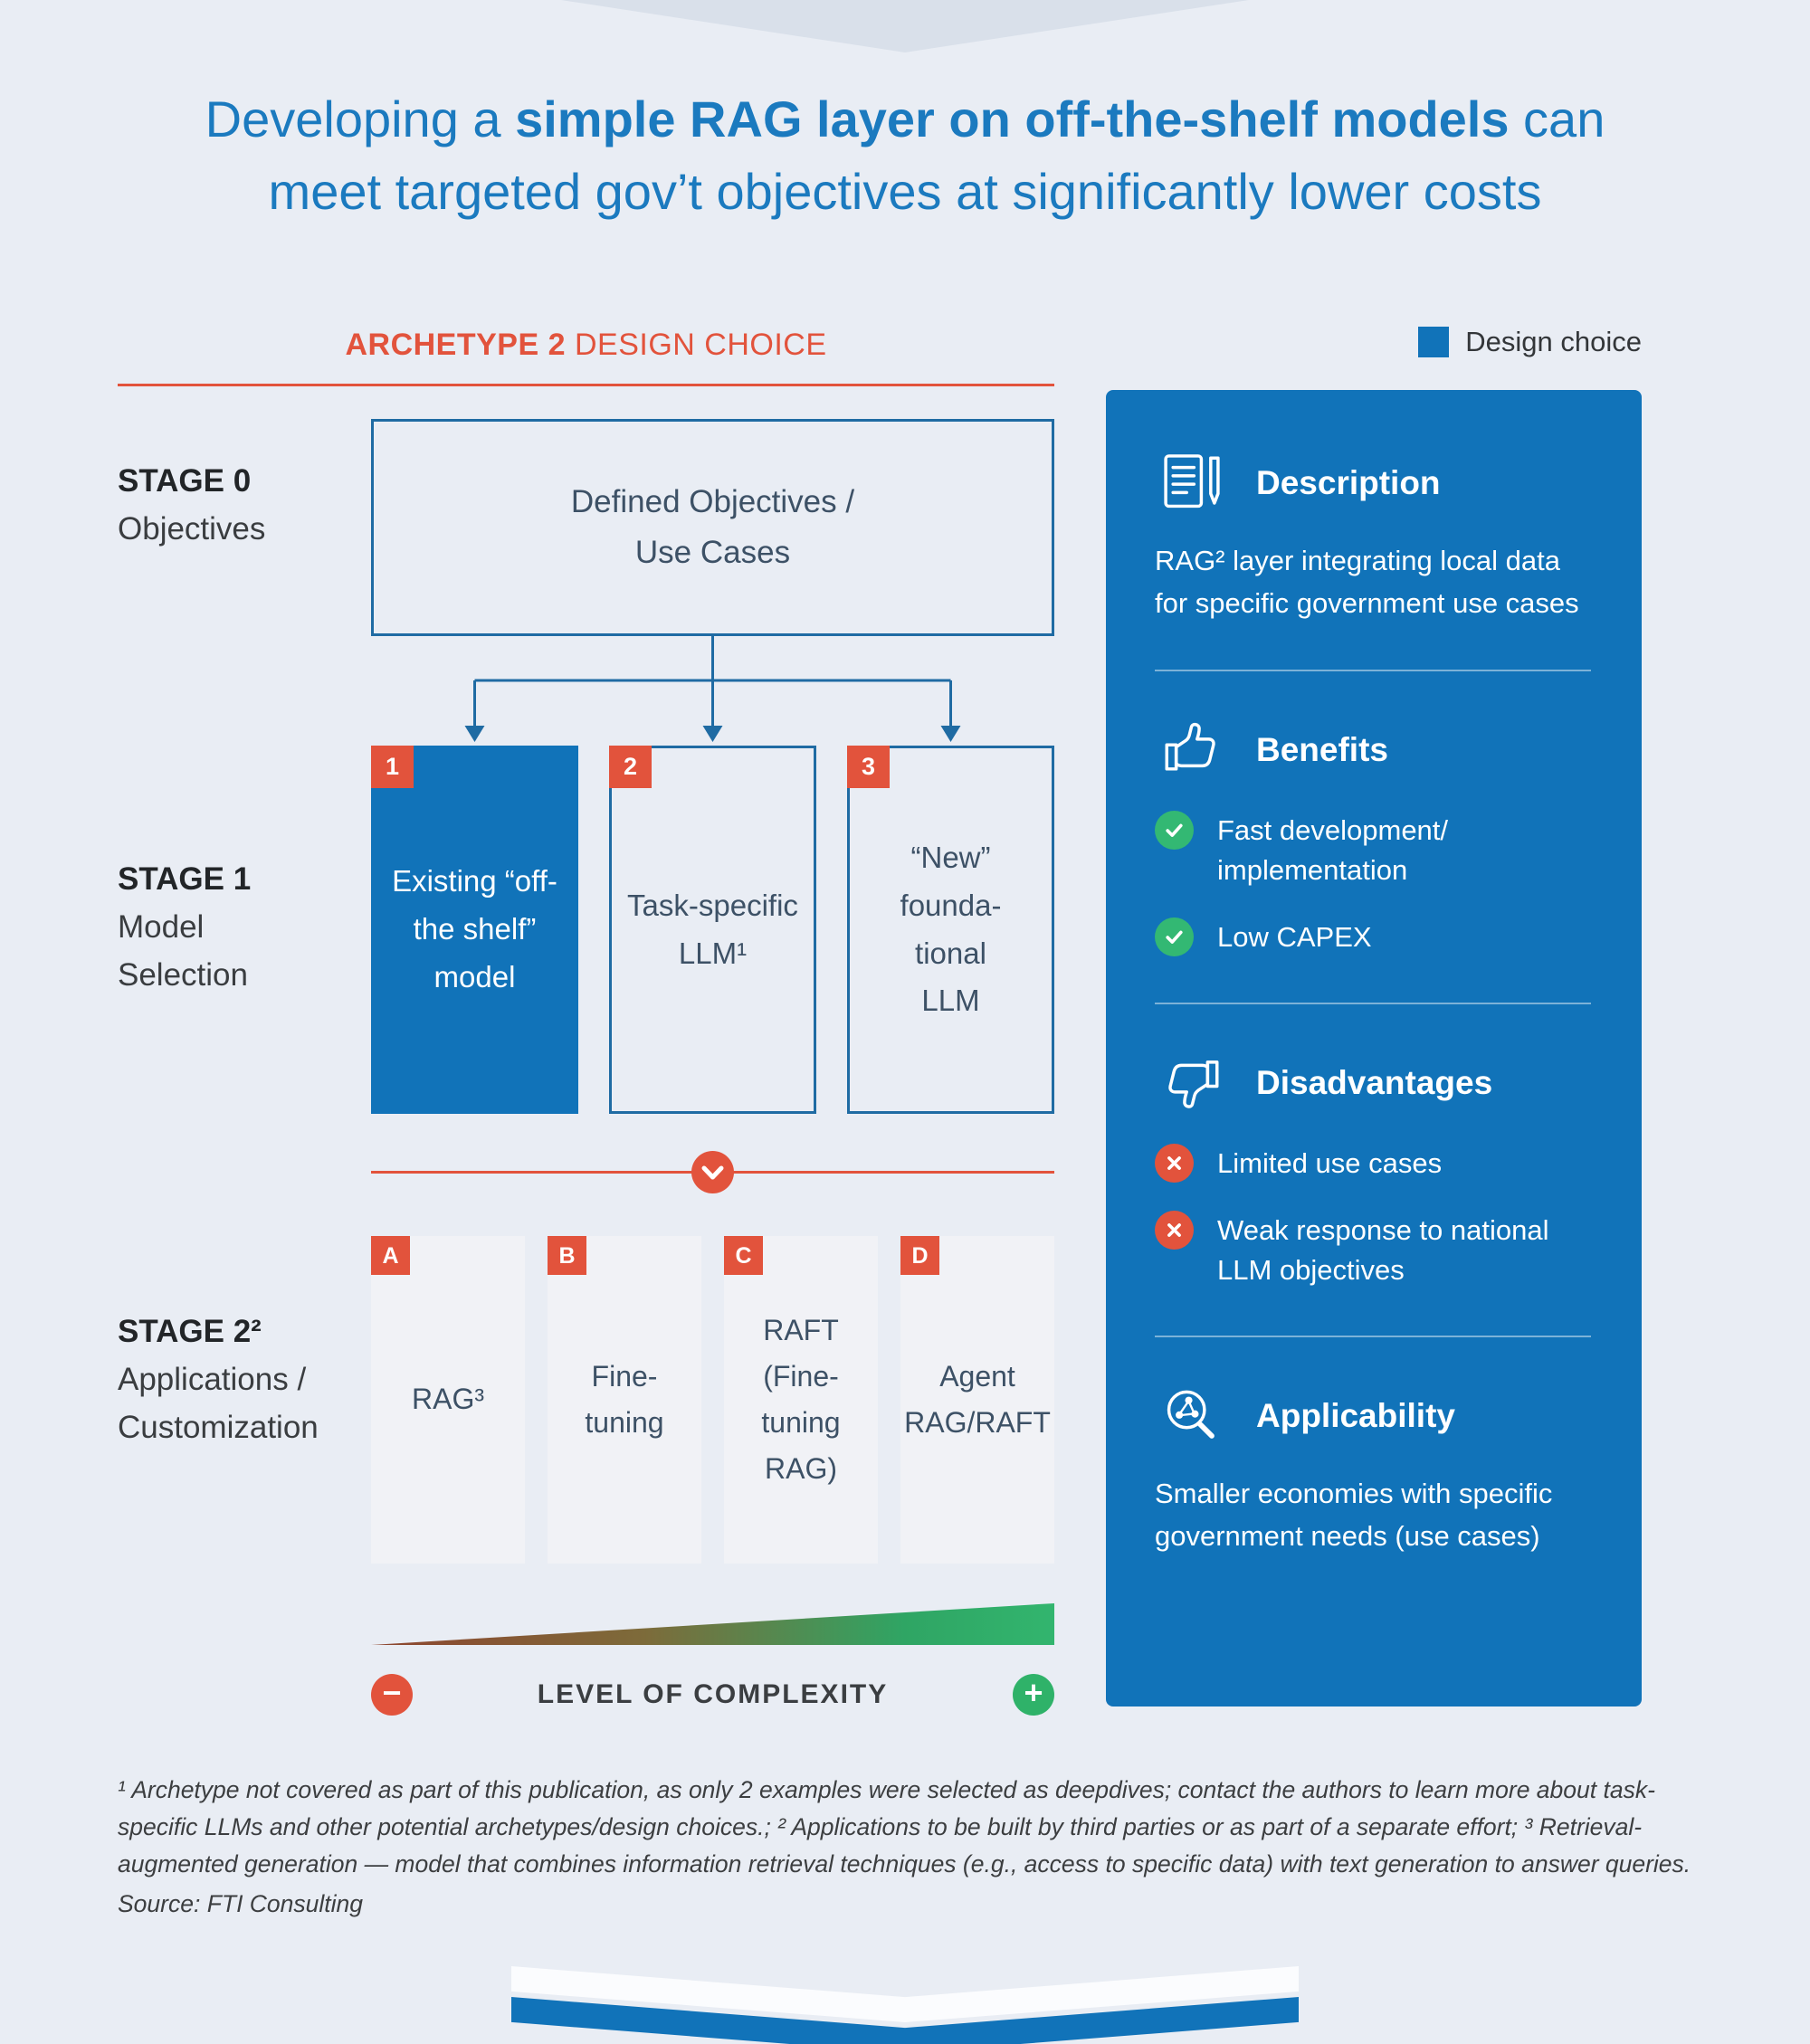  Describe the element at coordinates (1373, 937) in the screenshot. I see `benefit-item: Low CAPEX` at that location.